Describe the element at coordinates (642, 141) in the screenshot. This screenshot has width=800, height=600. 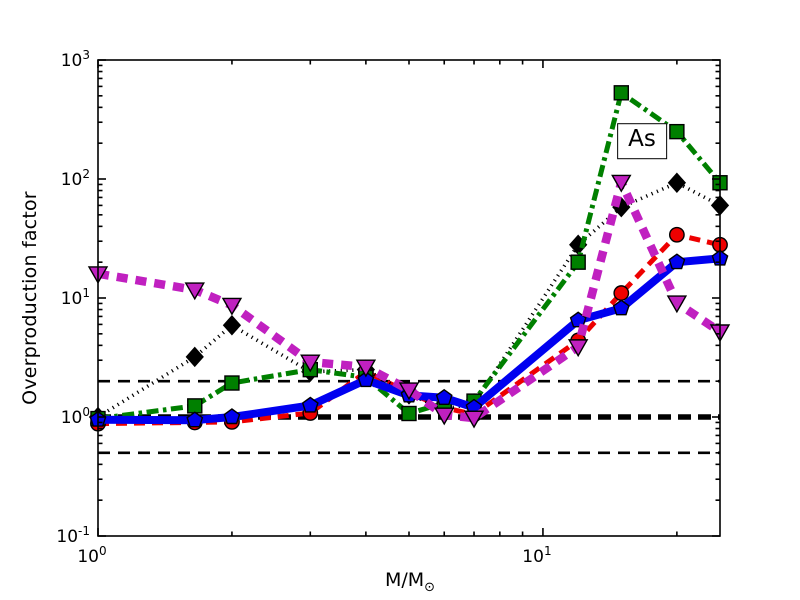
I see `annotation-as: As` at that location.